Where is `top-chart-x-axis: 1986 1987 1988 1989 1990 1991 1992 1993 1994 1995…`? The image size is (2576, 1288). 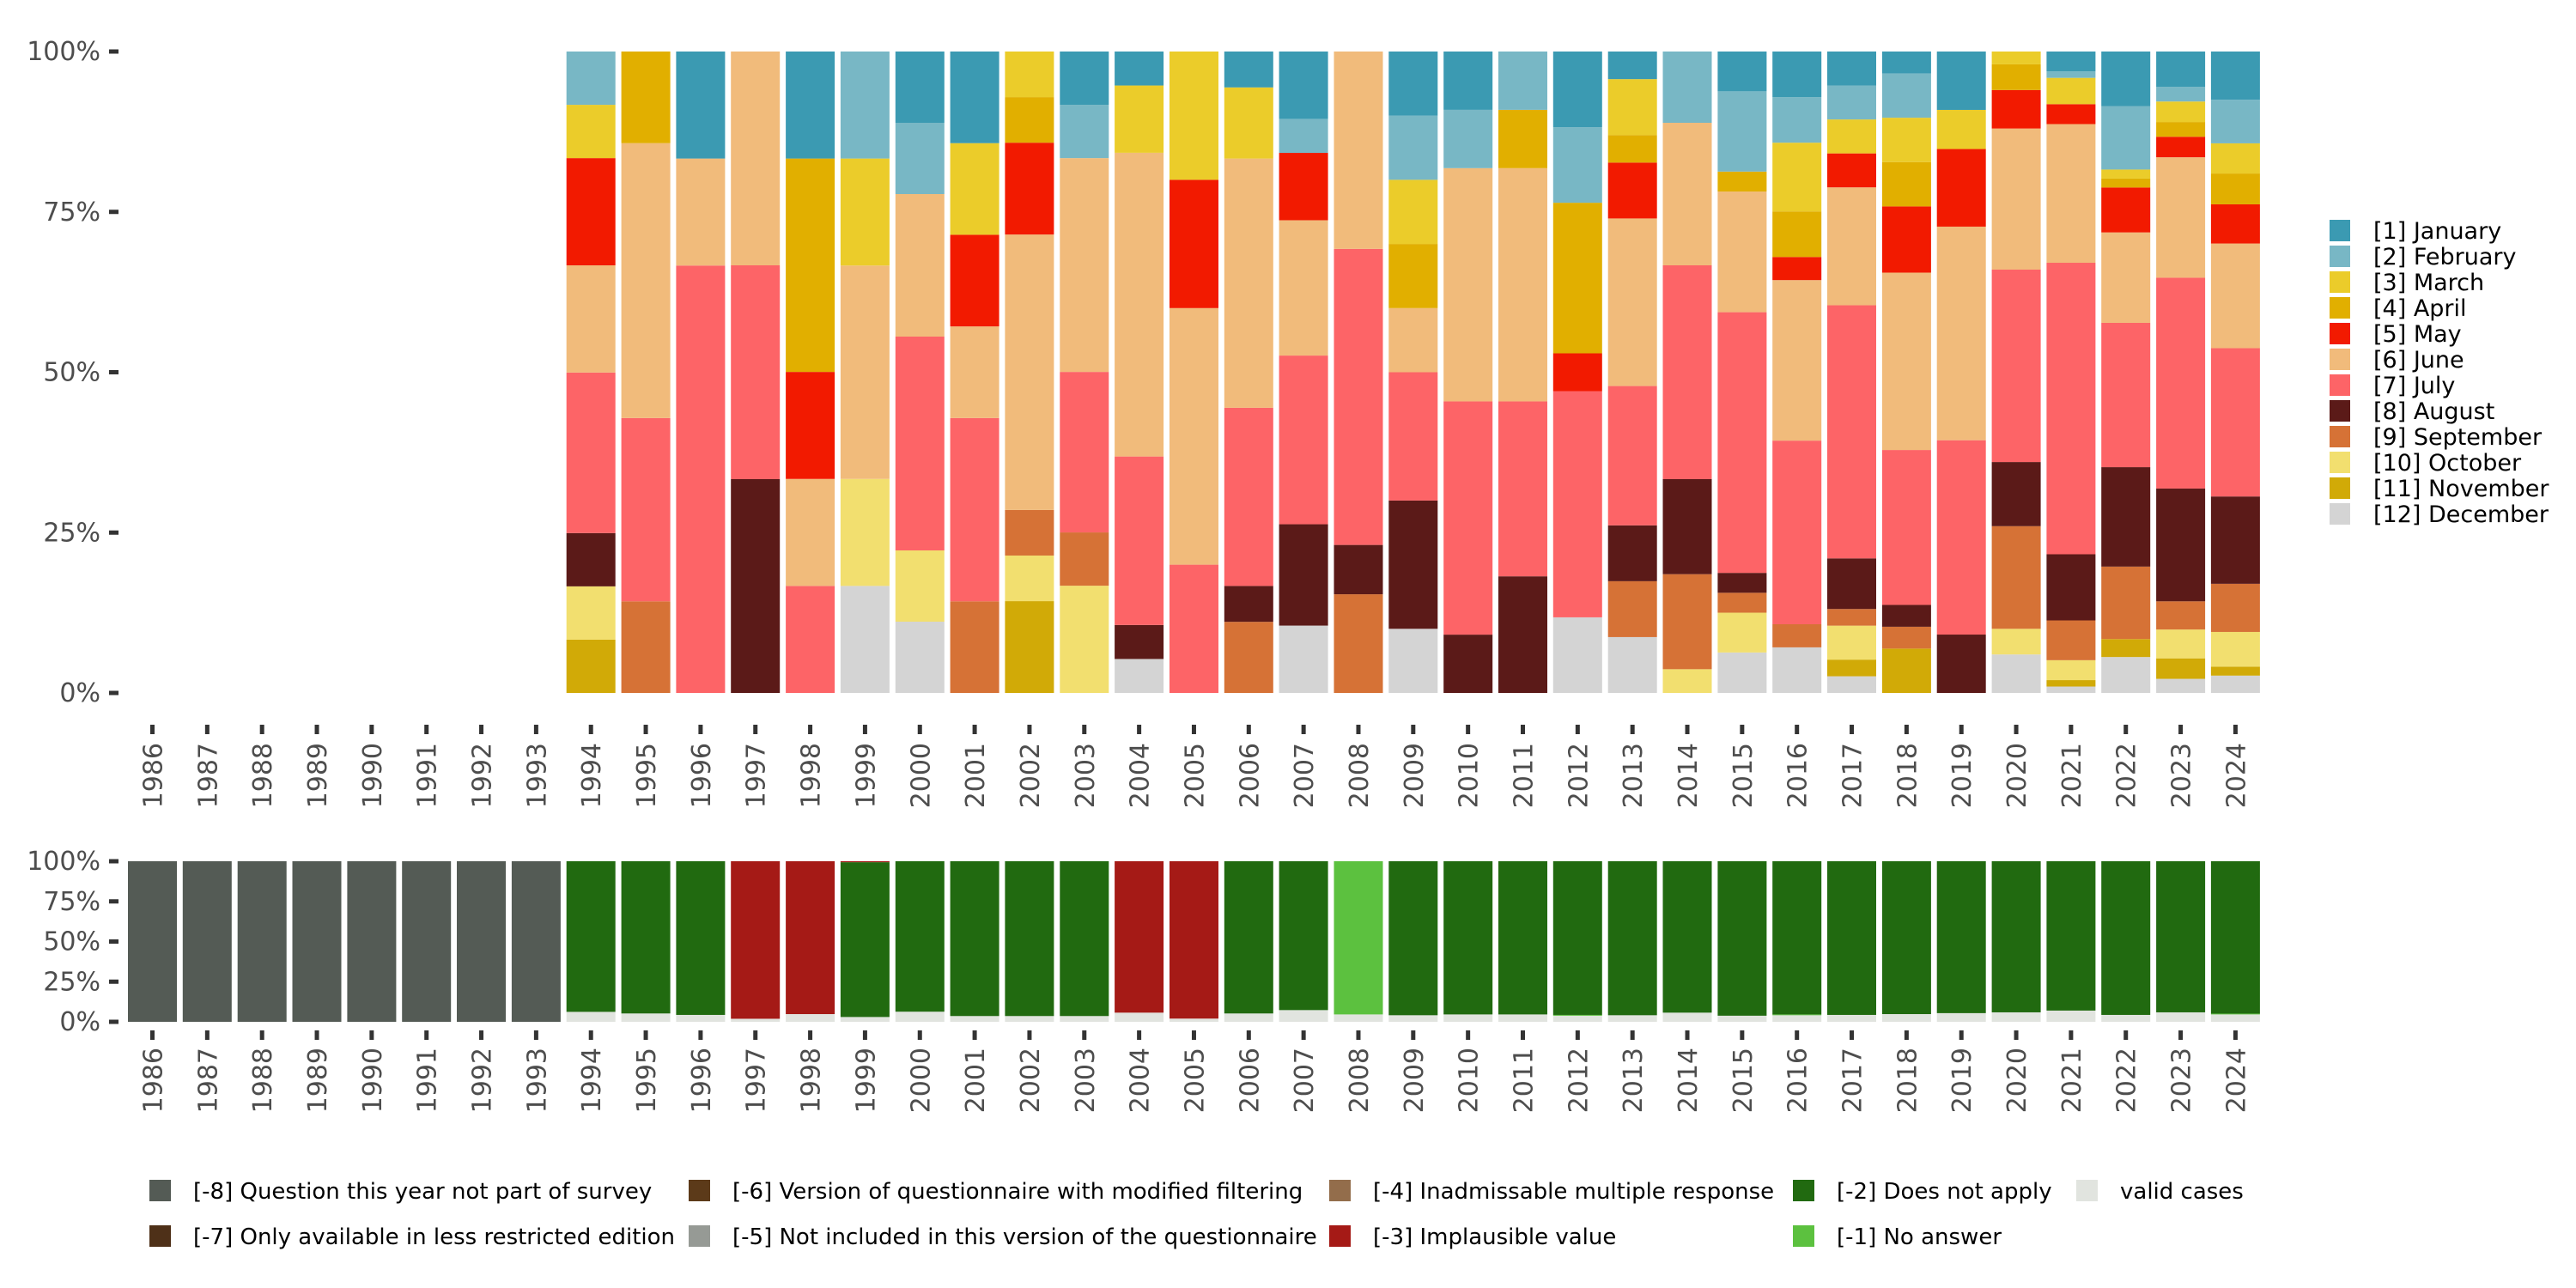
top-chart-x-axis: 1986 1987 1988 1989 1990 1991 1992 1993 1994 1995… is located at coordinates (1195, 766).